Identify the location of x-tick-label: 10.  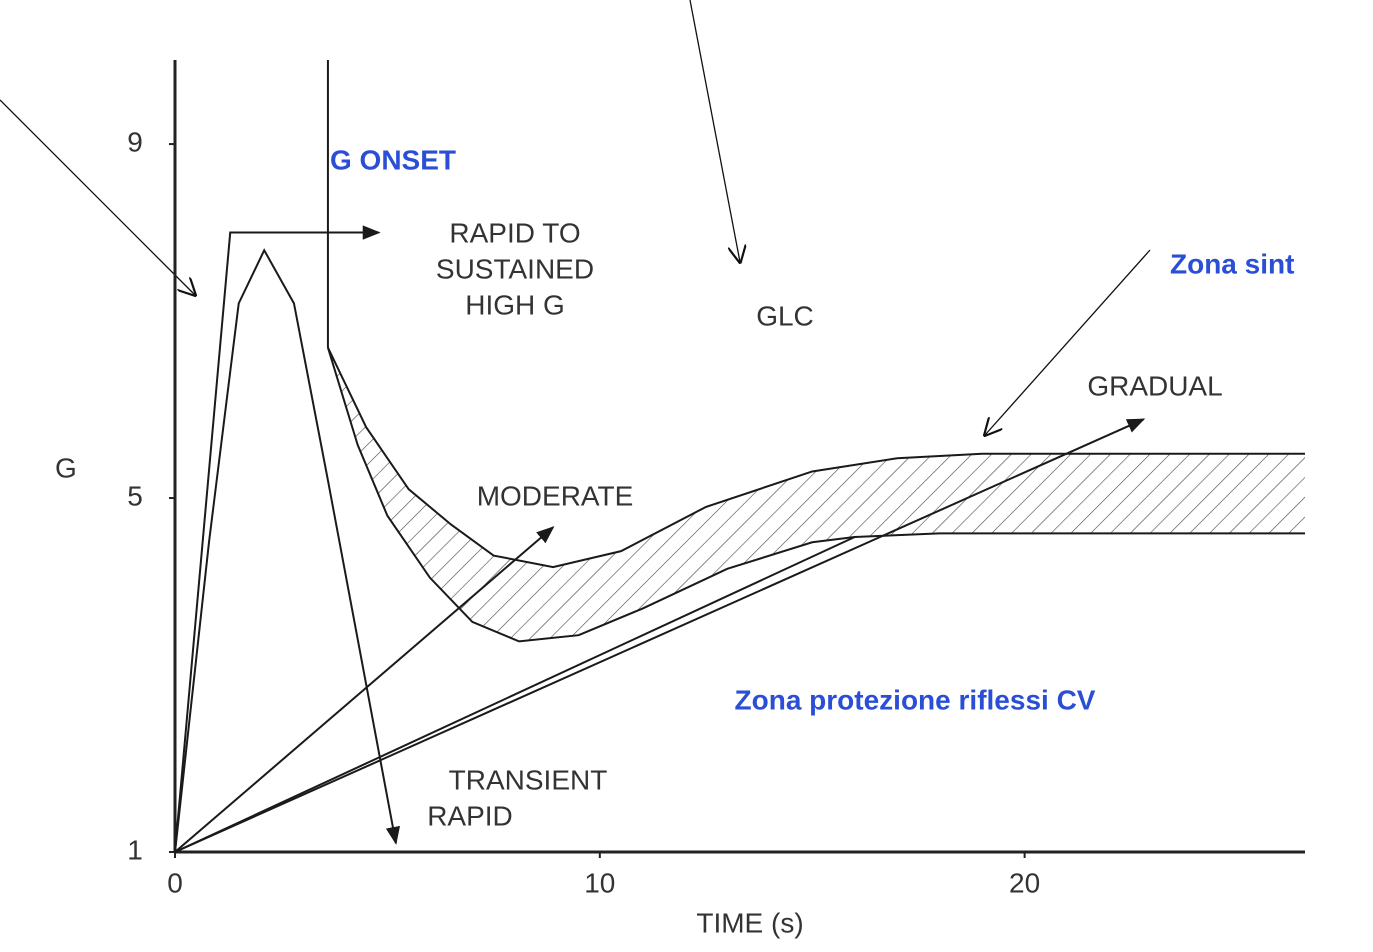
(599, 882).